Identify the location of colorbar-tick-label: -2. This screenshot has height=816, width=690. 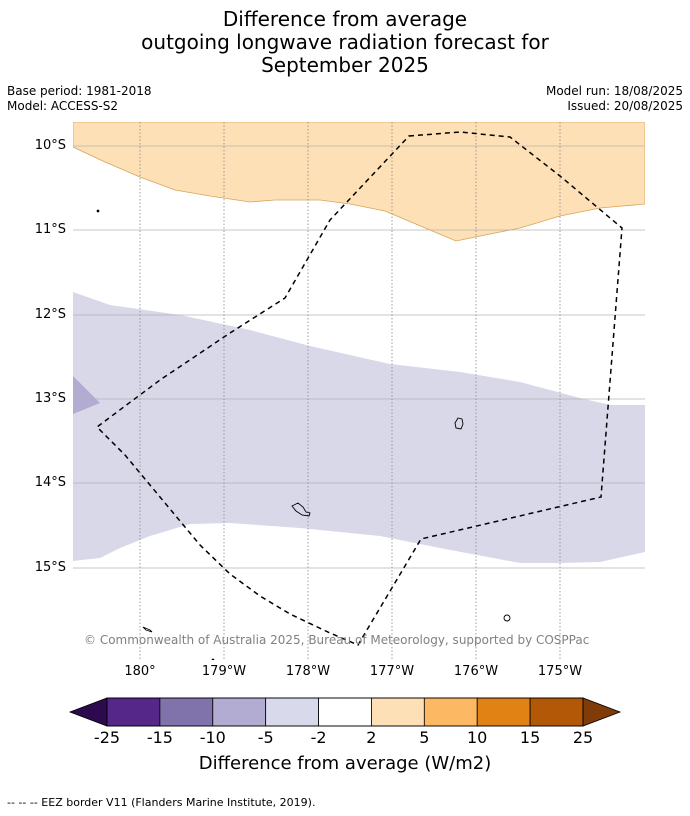
(318, 737).